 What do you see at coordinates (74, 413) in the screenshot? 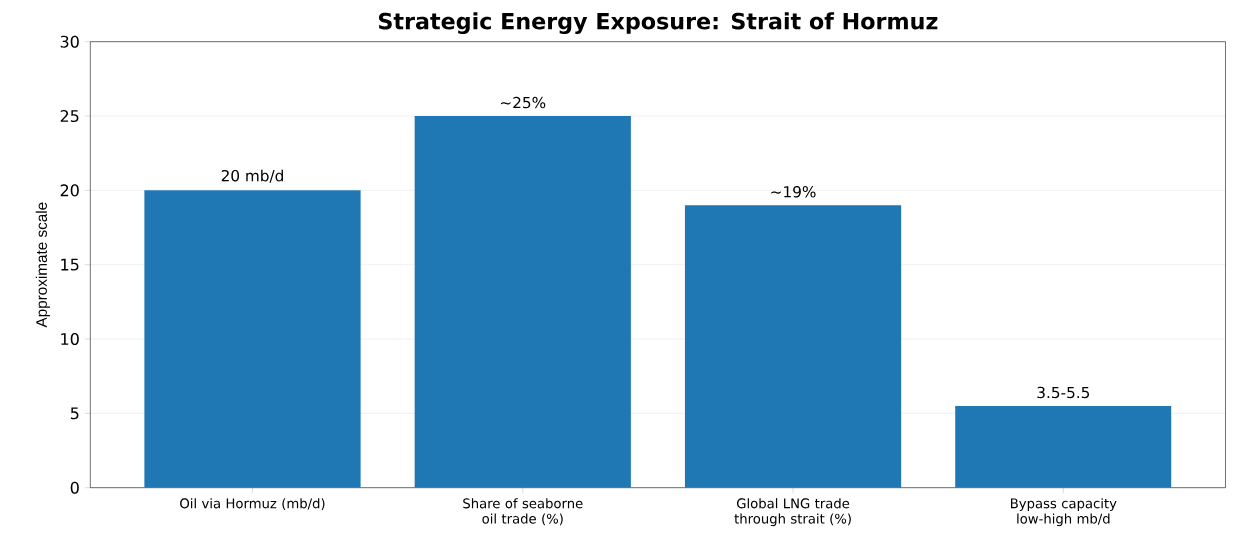
I see `y-tick-label: 5` at bounding box center [74, 413].